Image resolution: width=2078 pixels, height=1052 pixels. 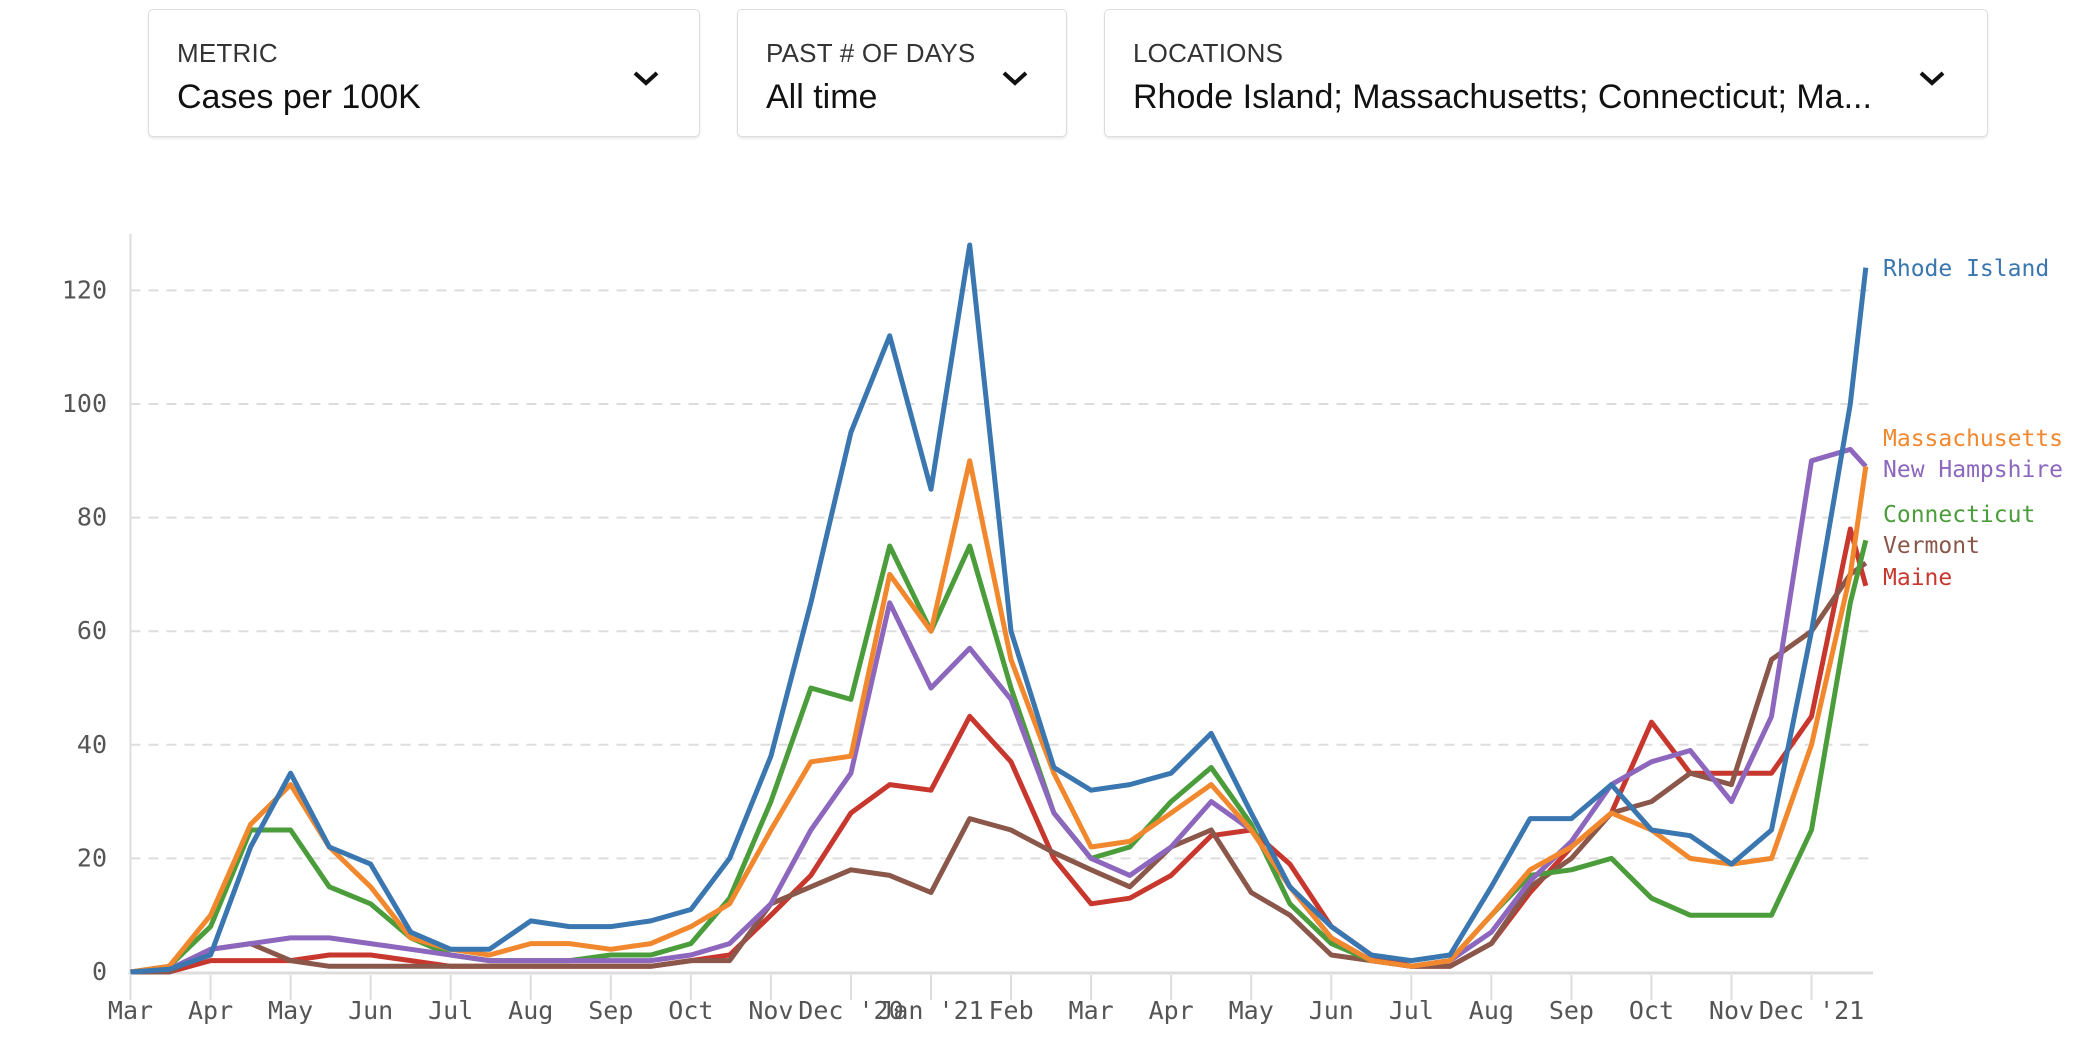 What do you see at coordinates (99, 971) in the screenshot?
I see `y-tick-label: 0` at bounding box center [99, 971].